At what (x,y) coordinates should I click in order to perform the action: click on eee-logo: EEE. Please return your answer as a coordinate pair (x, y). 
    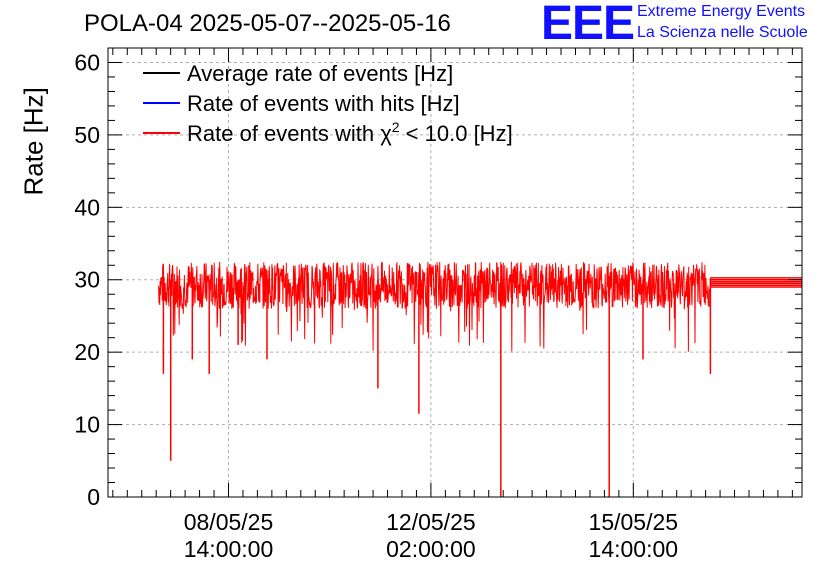
    Looking at the image, I should click on (588, 25).